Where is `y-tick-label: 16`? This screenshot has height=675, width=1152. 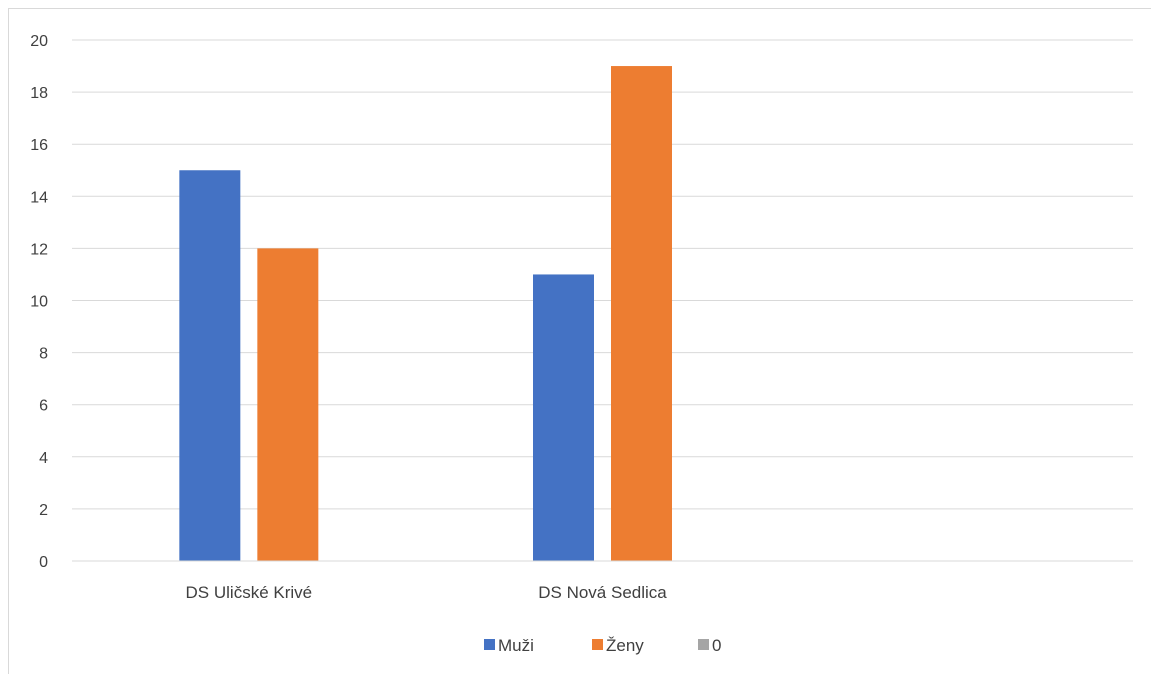
y-tick-label: 16 is located at coordinates (39, 145).